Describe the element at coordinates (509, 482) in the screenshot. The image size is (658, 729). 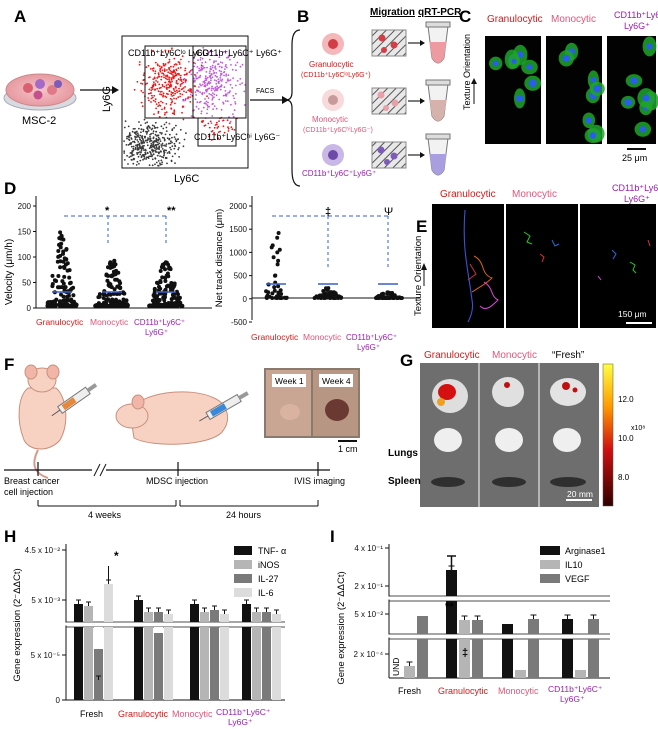
I see `spleen-monocytic` at that location.